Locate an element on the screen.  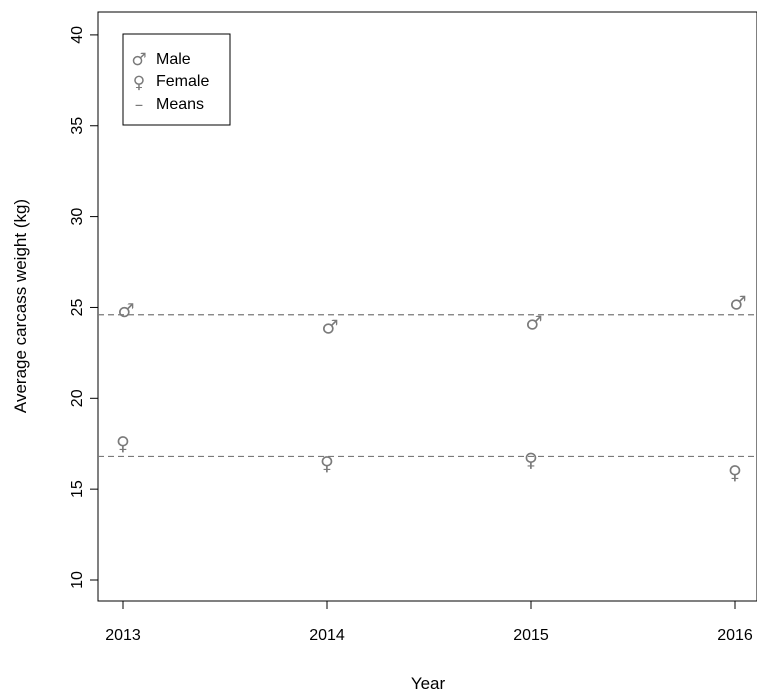
legend: ♂ Male ♀ Female – Means is located at coordinates (176, 79).